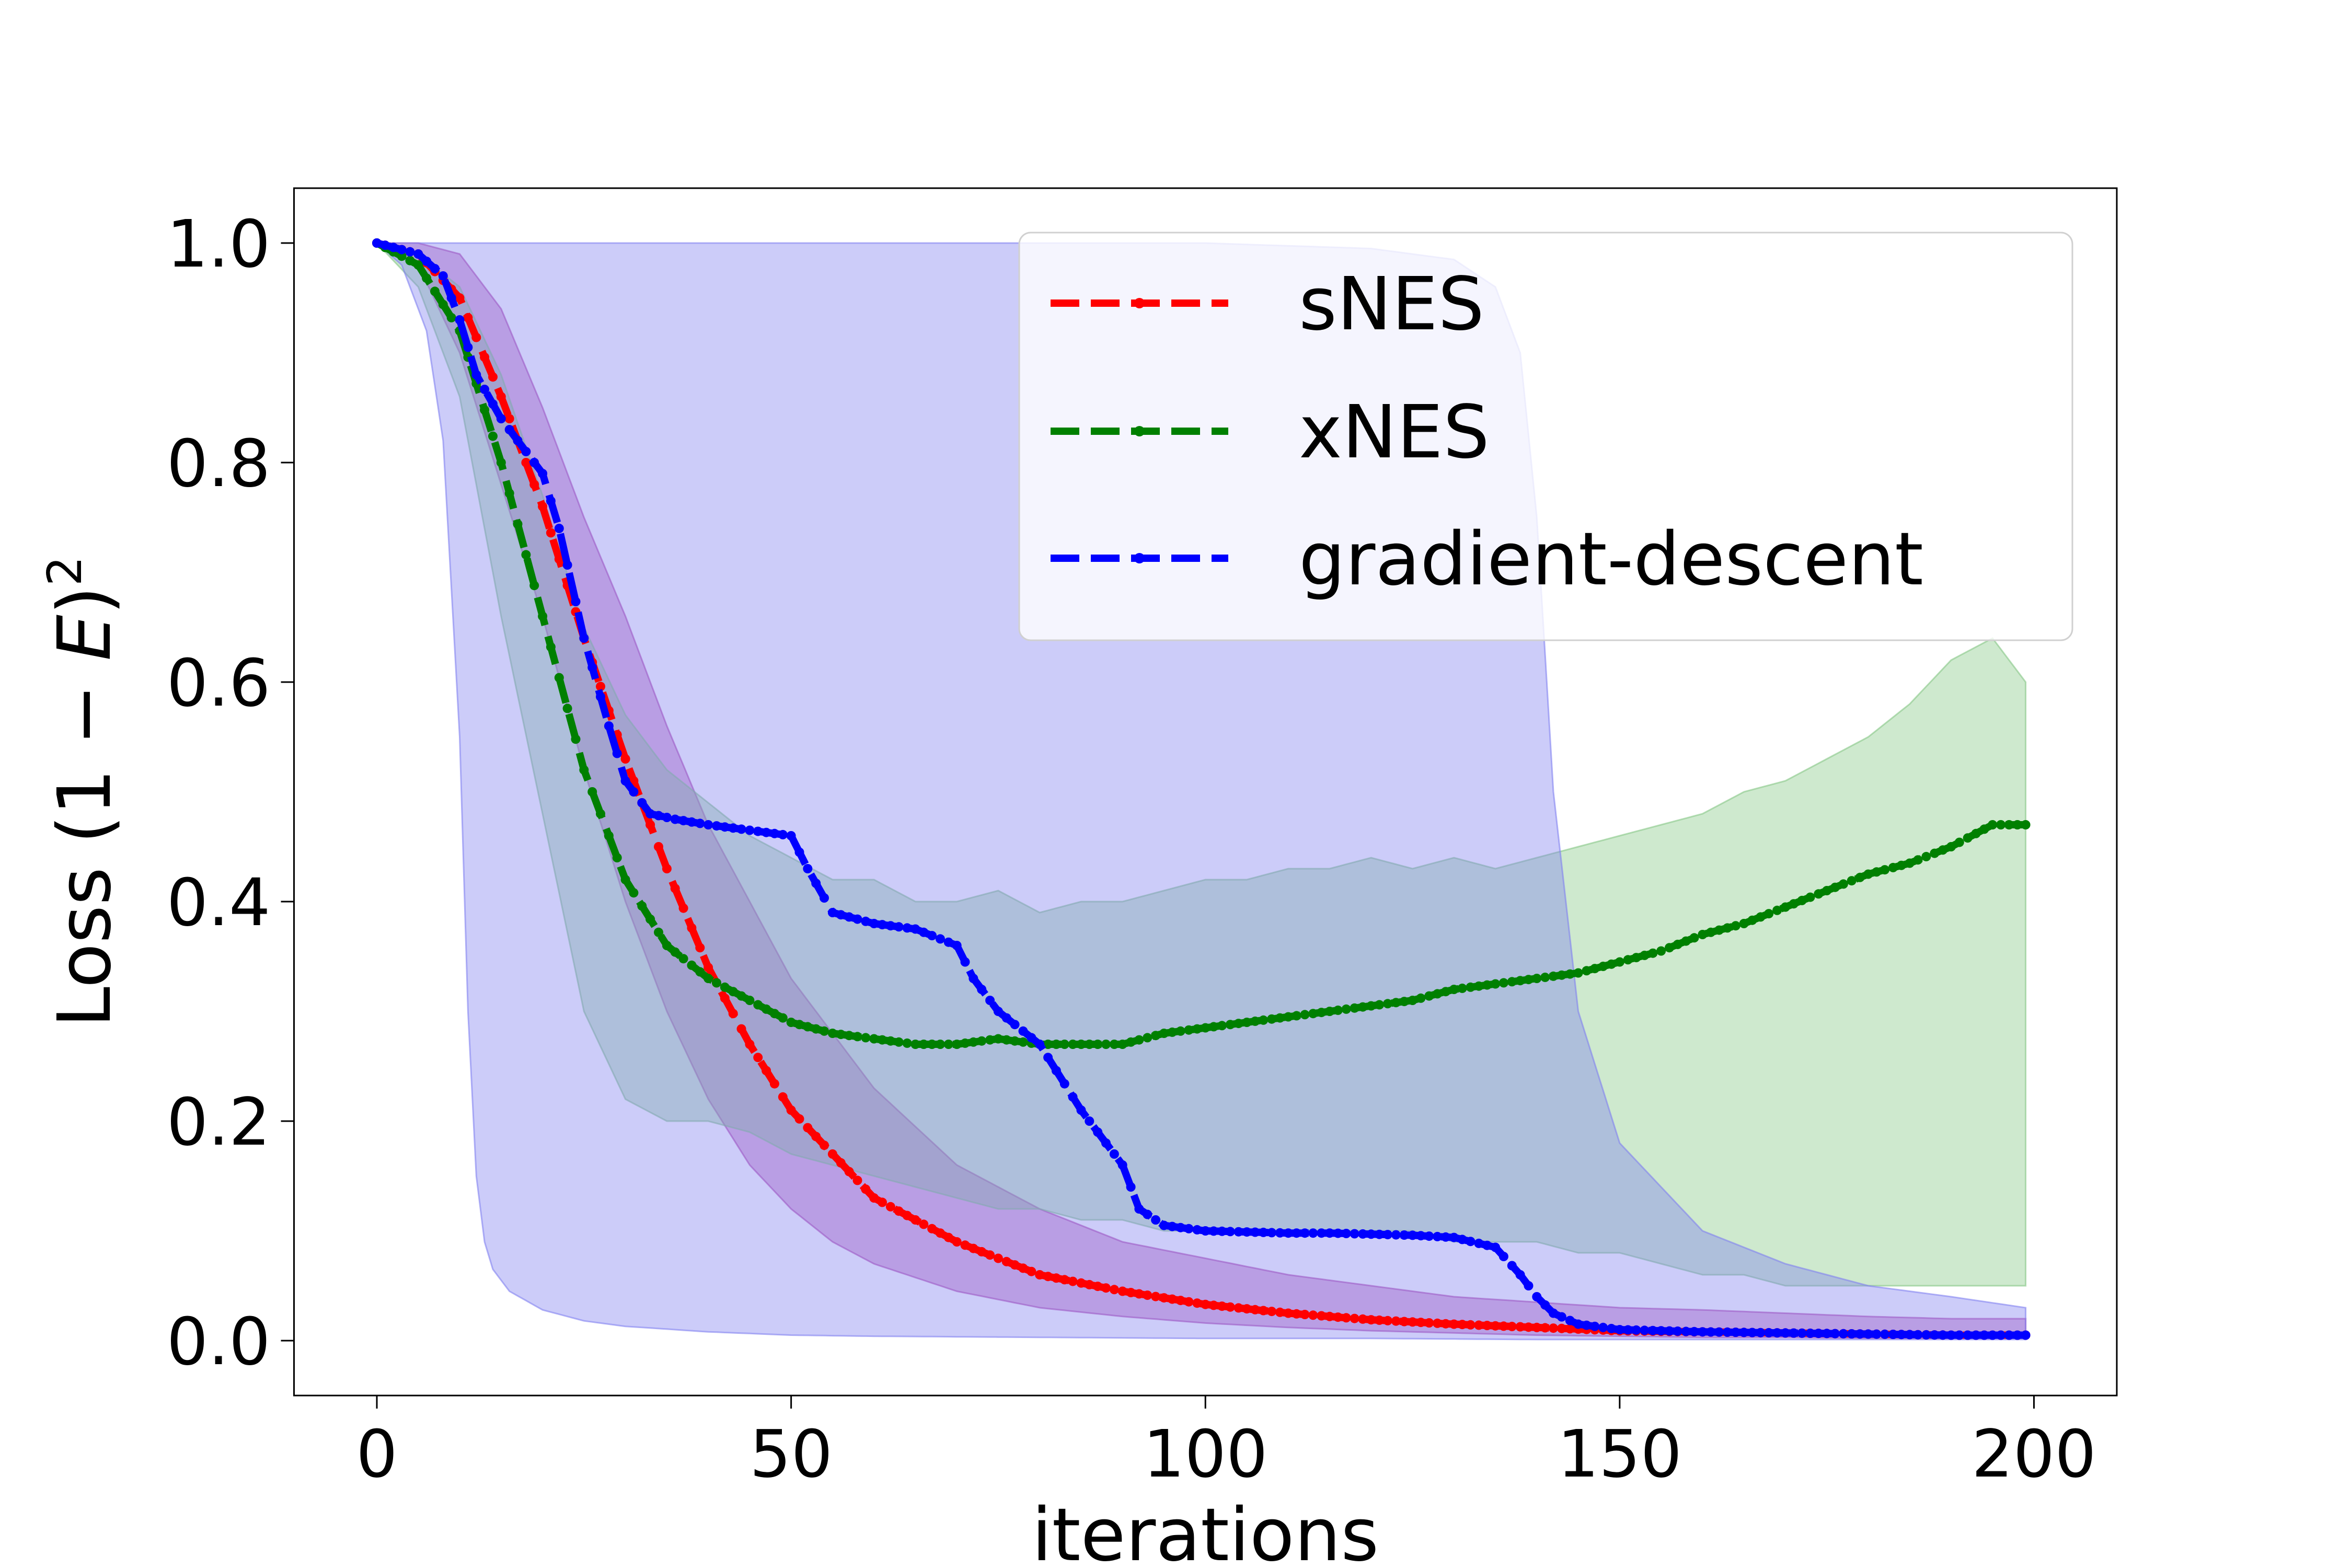 The image size is (2352, 1568). Describe the element at coordinates (85, 844) in the screenshot. I see `y-axis-label-main: Loss (1 −` at that location.